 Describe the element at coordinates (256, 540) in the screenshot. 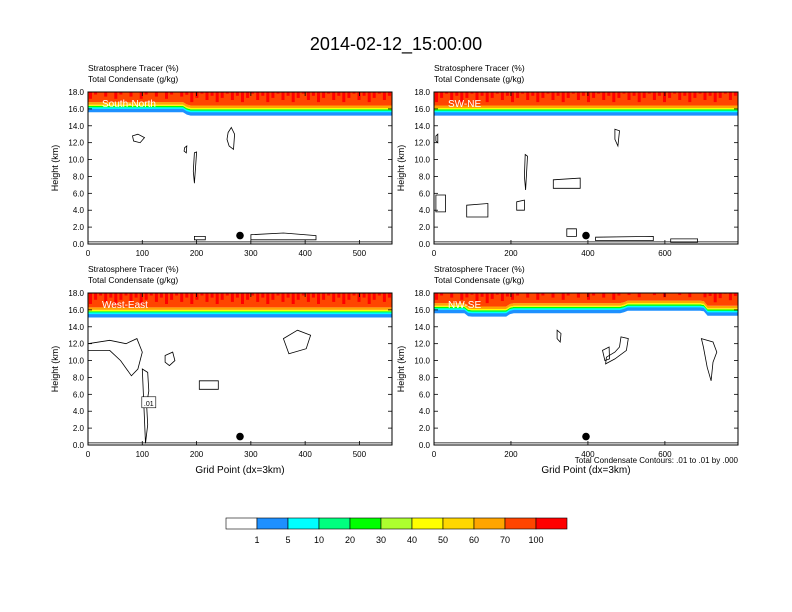

I see `colorbar-label: 1` at that location.